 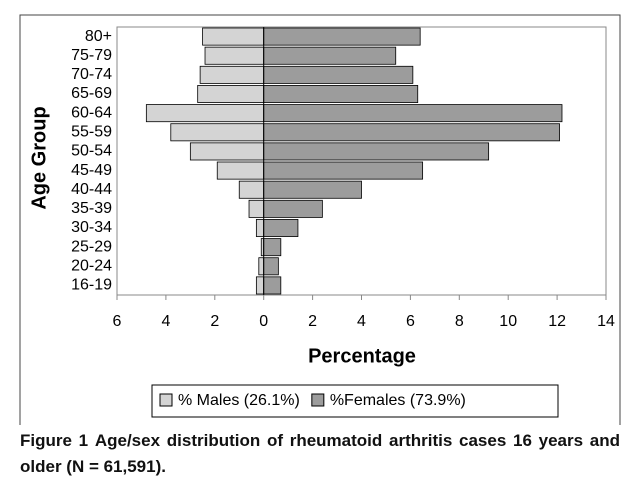 I want to click on x-tick-label: 8, so click(x=459, y=321).